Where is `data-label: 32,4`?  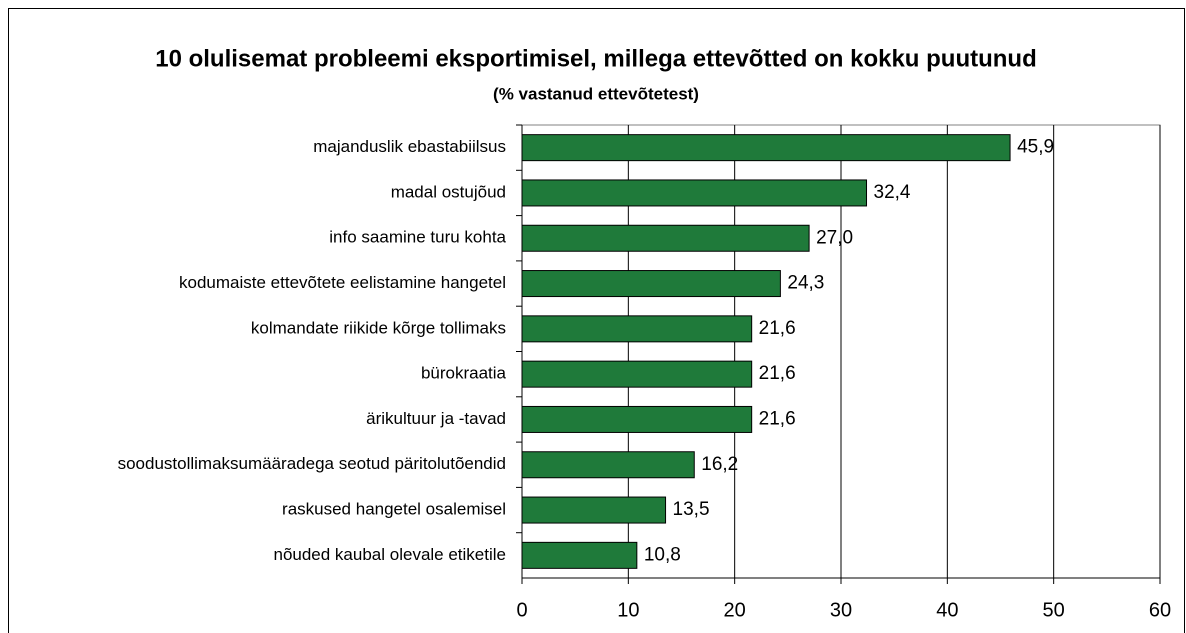 data-label: 32,4 is located at coordinates (892, 192).